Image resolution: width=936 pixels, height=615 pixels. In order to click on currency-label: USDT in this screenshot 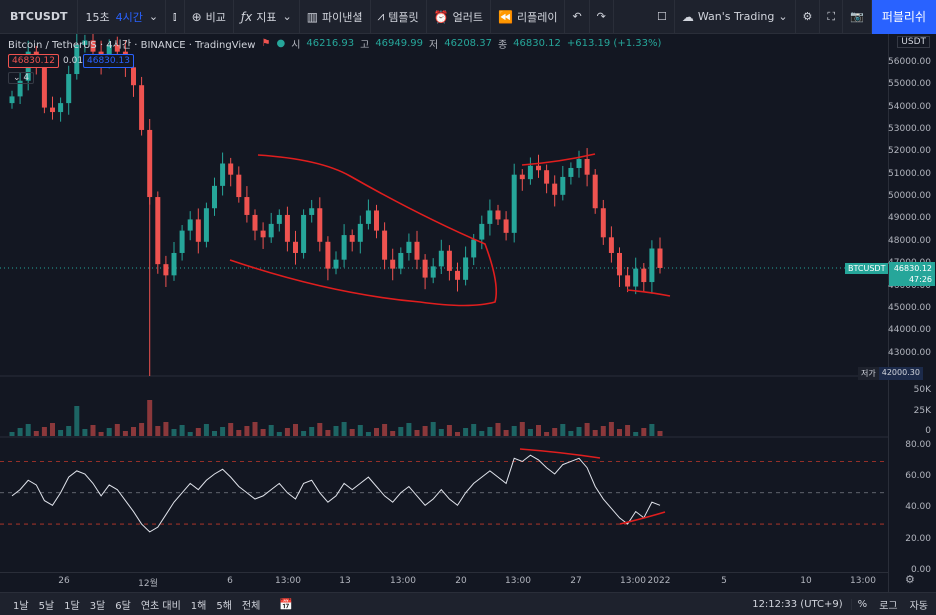, I will do `click(913, 42)`.